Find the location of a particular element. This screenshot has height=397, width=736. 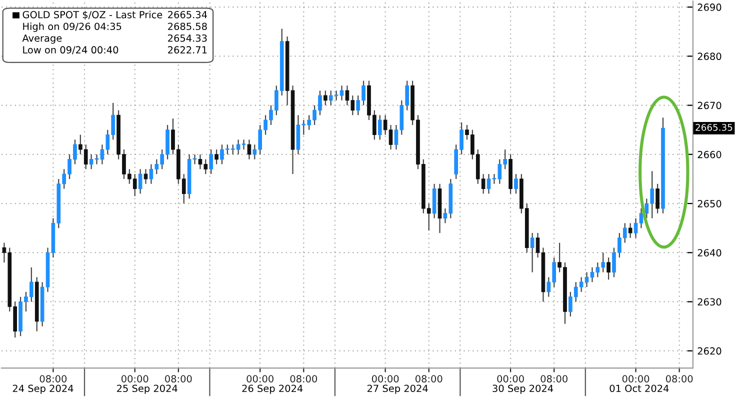

y-tick-label: 2640 is located at coordinates (710, 252).